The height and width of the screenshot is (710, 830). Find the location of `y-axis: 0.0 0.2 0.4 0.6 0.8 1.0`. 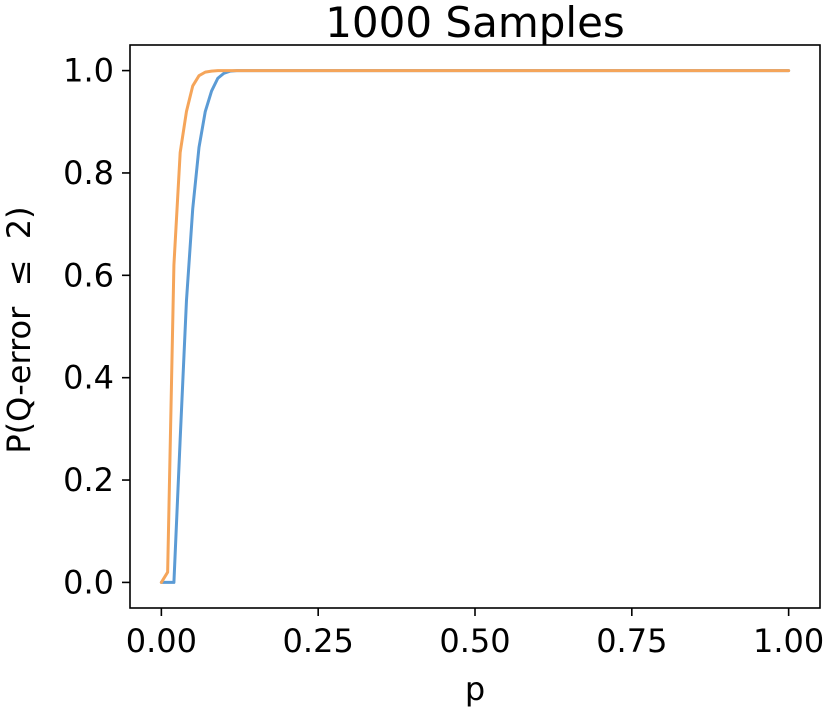

y-axis: 0.0 0.2 0.4 0.6 0.8 1.0 is located at coordinates (96, 326).